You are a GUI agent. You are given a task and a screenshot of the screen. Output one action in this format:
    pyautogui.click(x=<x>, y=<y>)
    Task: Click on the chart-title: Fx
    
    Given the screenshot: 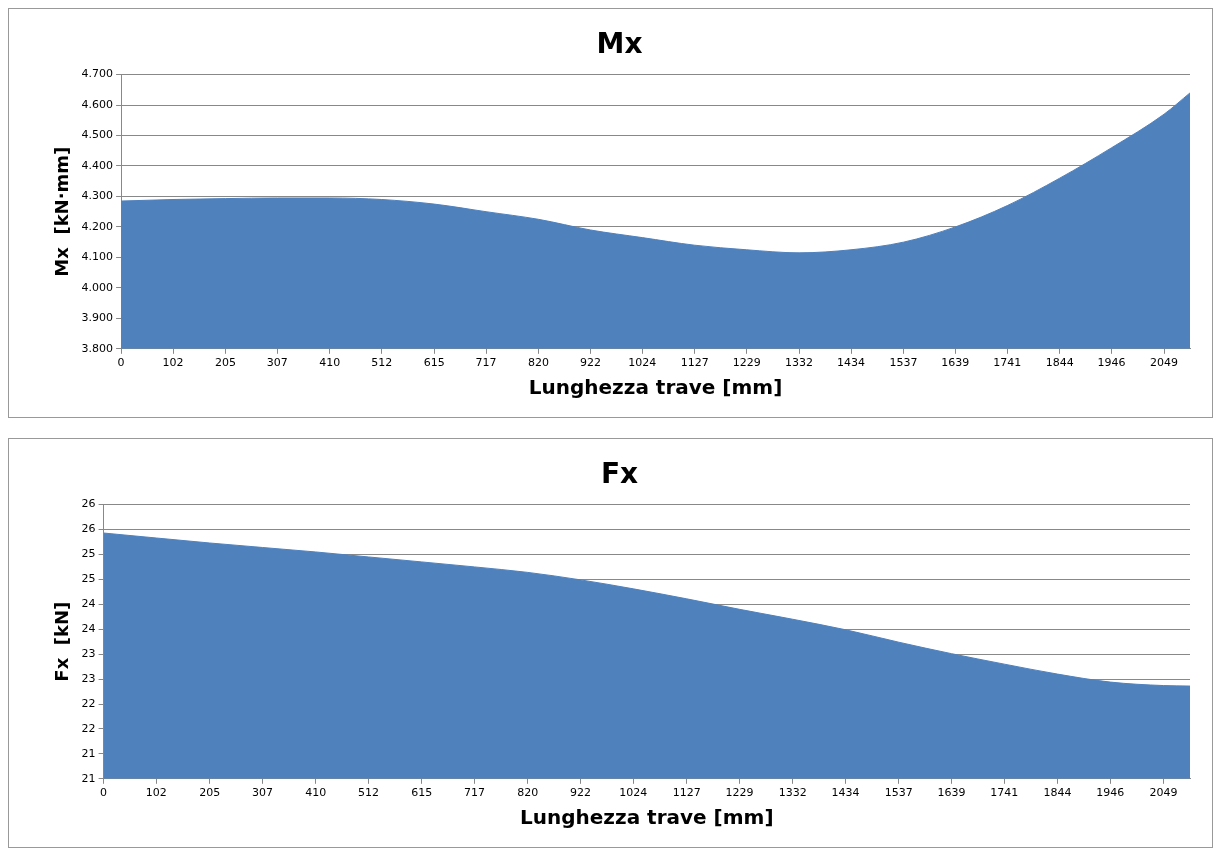 What is the action you would take?
    pyautogui.click(x=619, y=474)
    